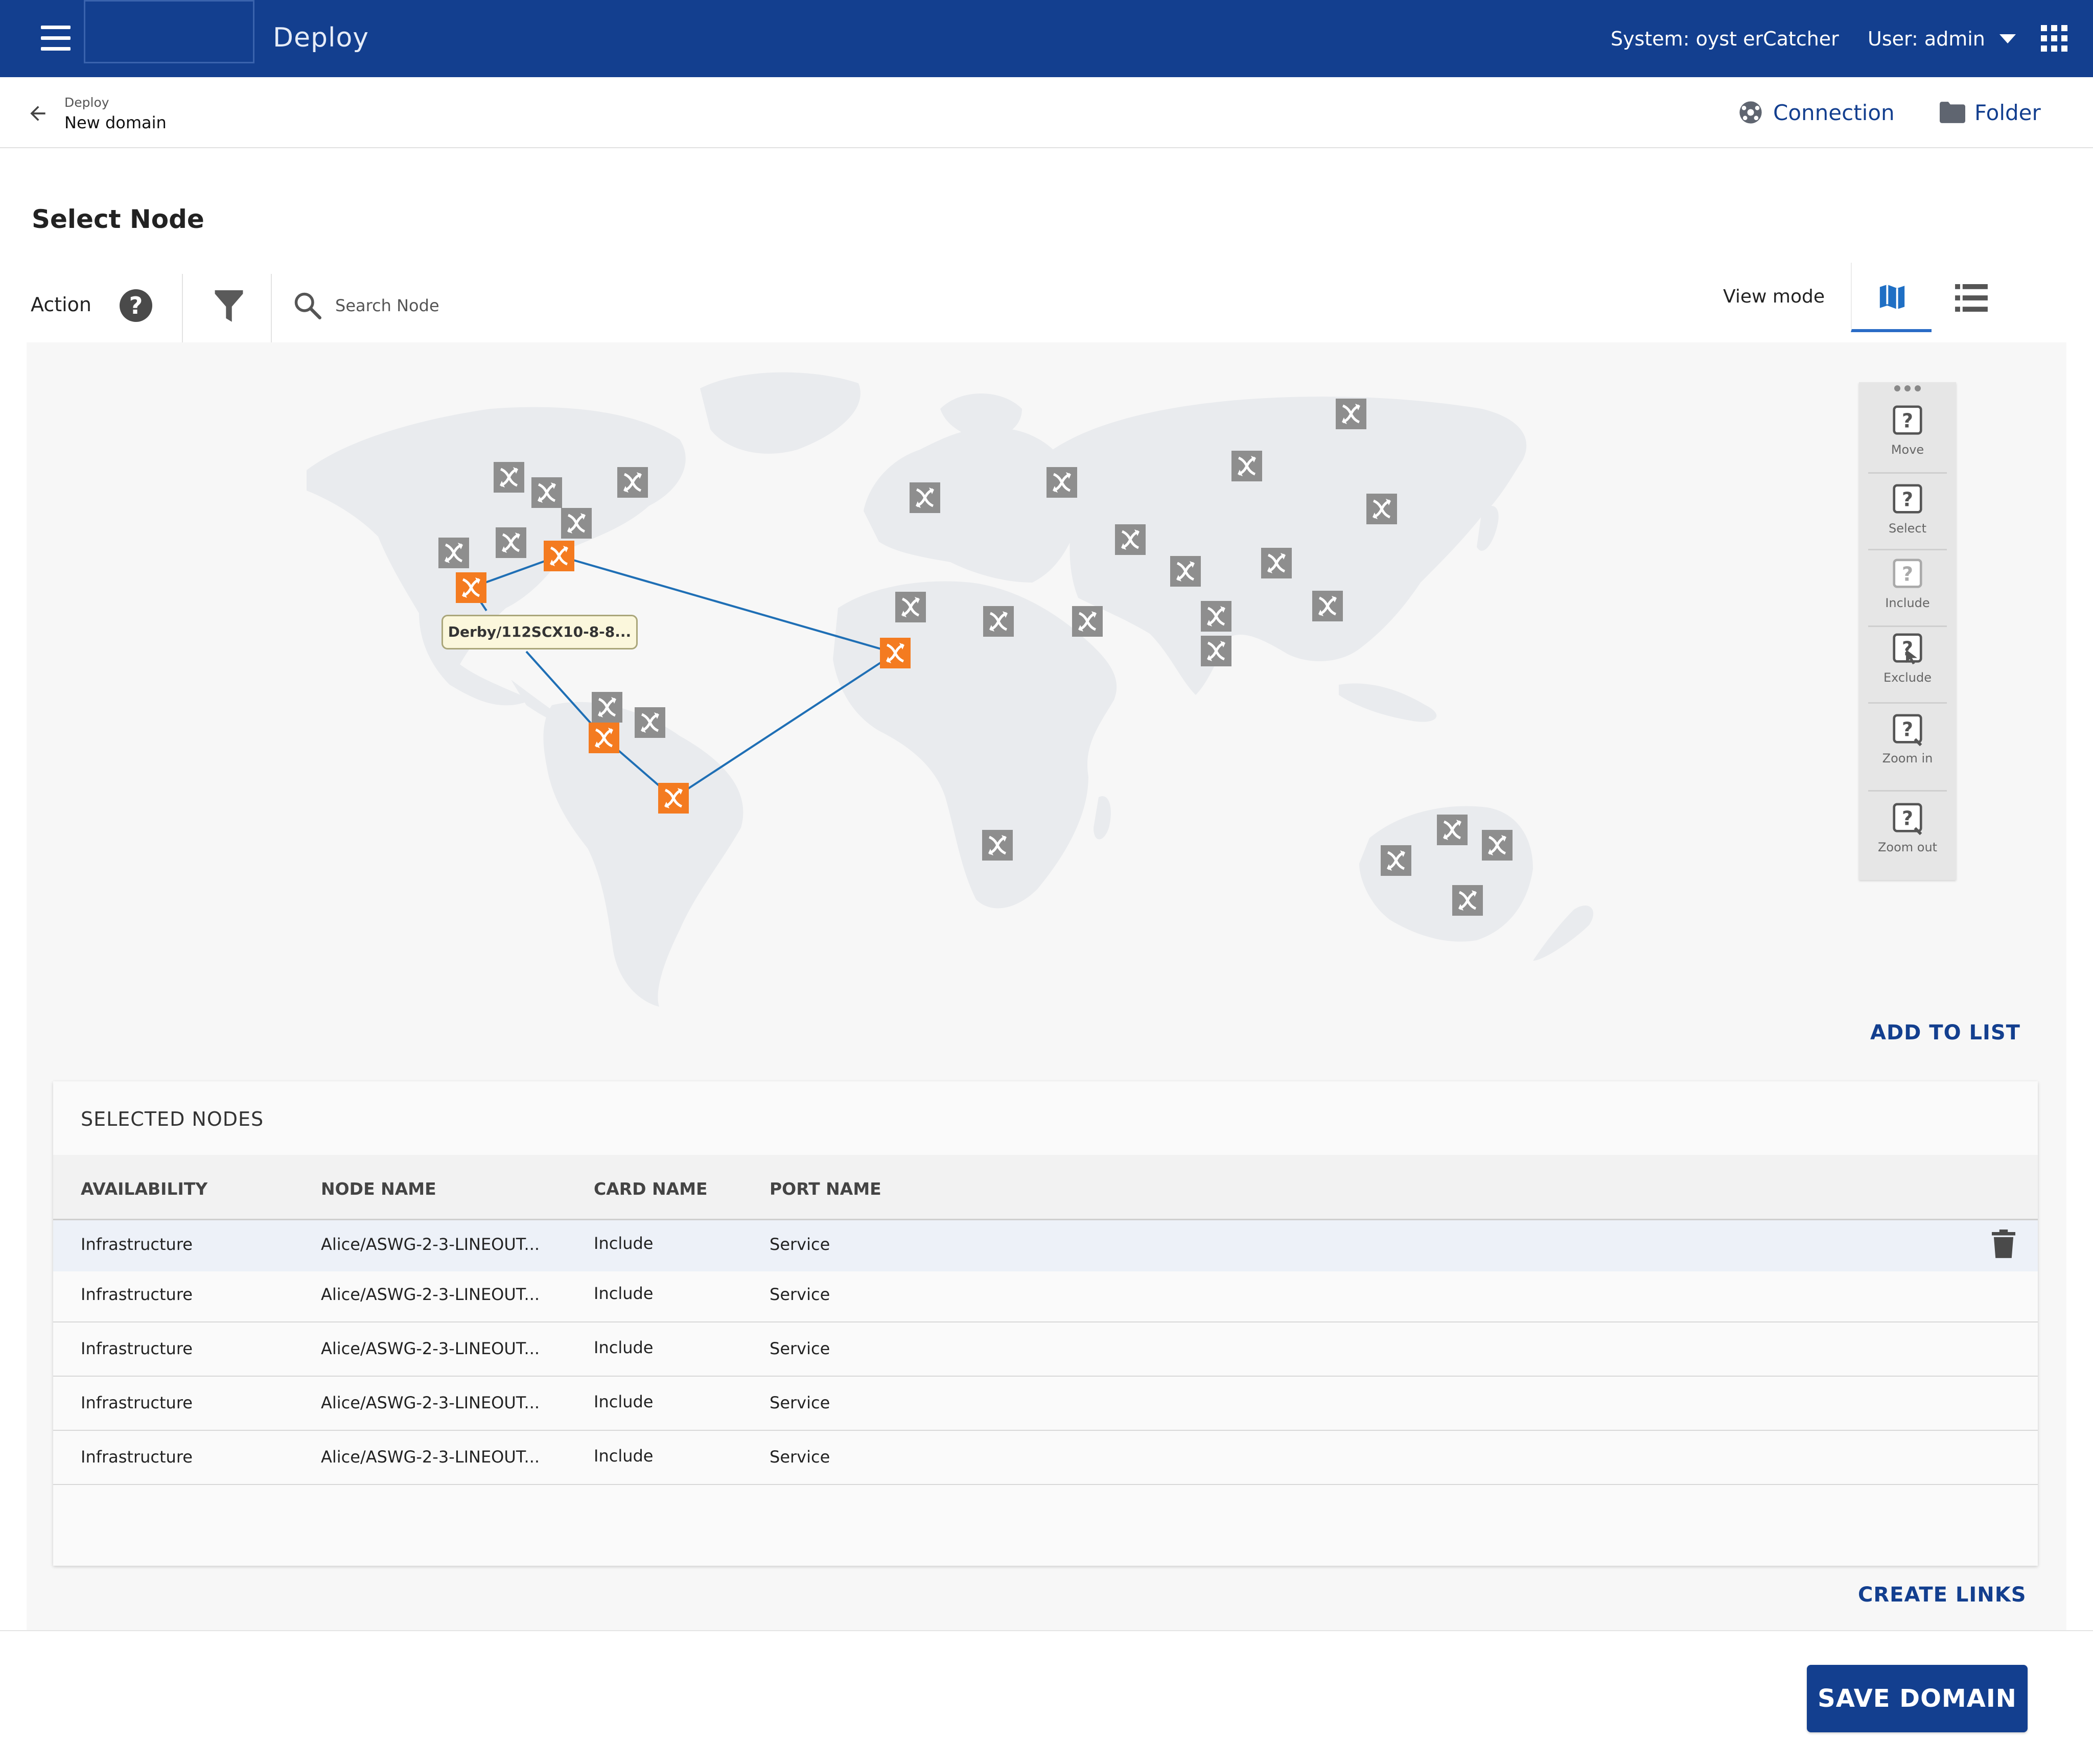 The image size is (2093, 1764). Describe the element at coordinates (1907, 586) in the screenshot. I see `include-tool: ? Include` at that location.